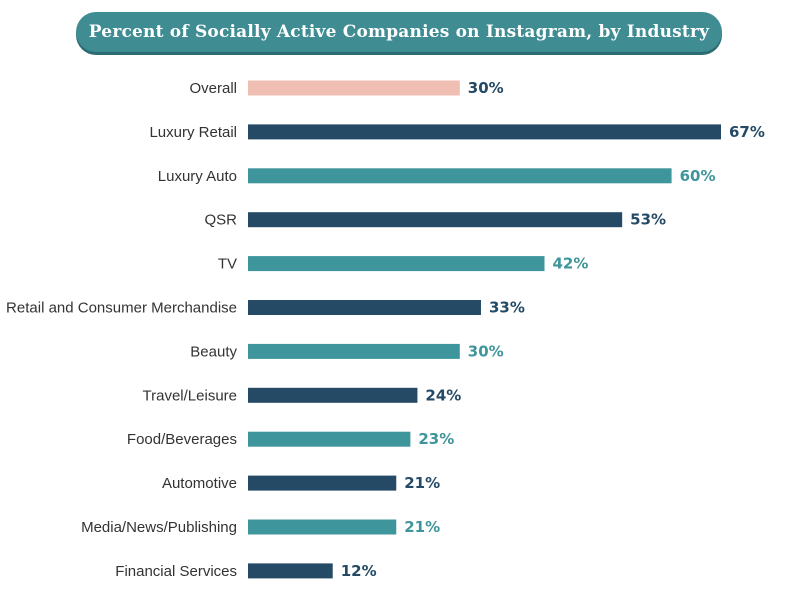 Image resolution: width=797 pixels, height=591 pixels. Describe the element at coordinates (182, 439) in the screenshot. I see `category-label: Food/Beverages` at that location.